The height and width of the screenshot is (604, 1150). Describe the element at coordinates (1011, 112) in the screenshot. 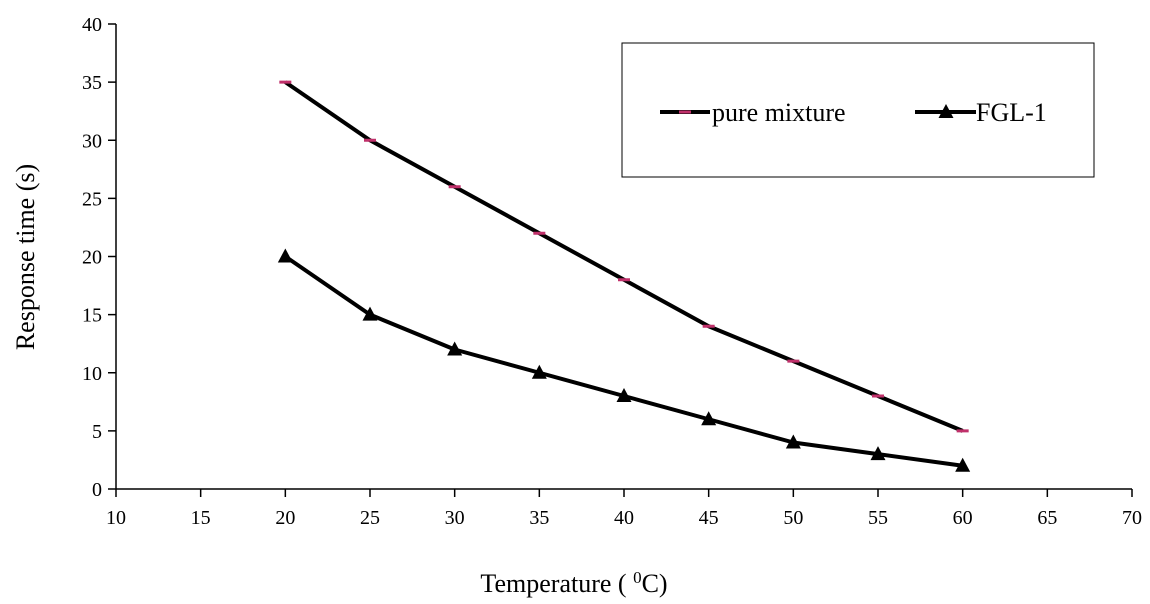

I see `legend-label-fgl-1: FGL-1` at that location.